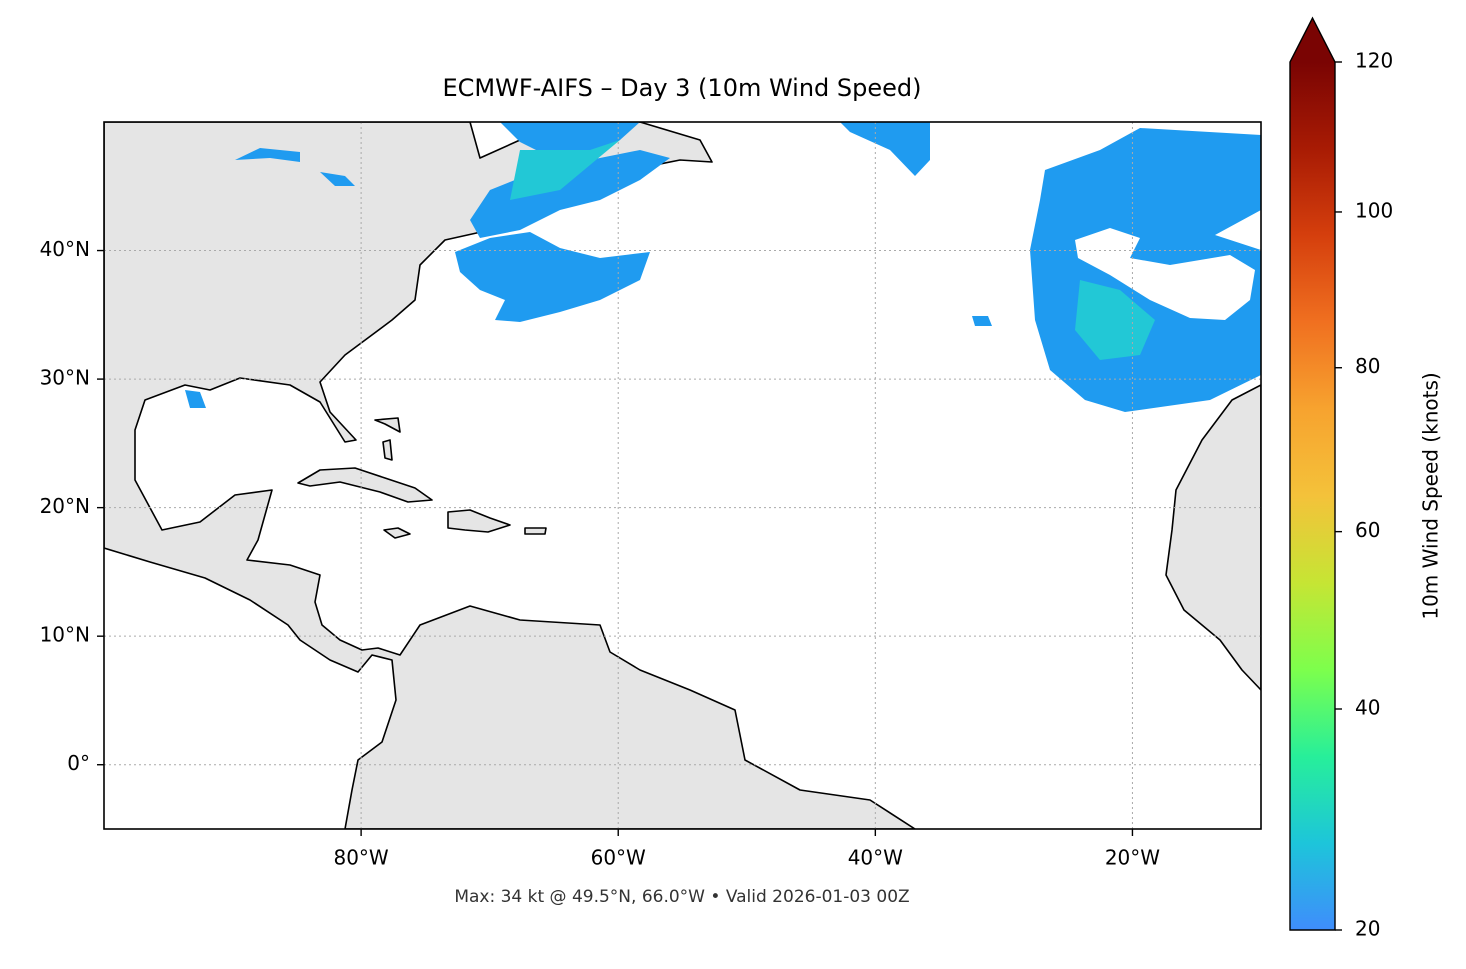 Image resolution: width=1466 pixels, height=969 pixels. I want to click on x-tick-label: 60°W, so click(618, 858).